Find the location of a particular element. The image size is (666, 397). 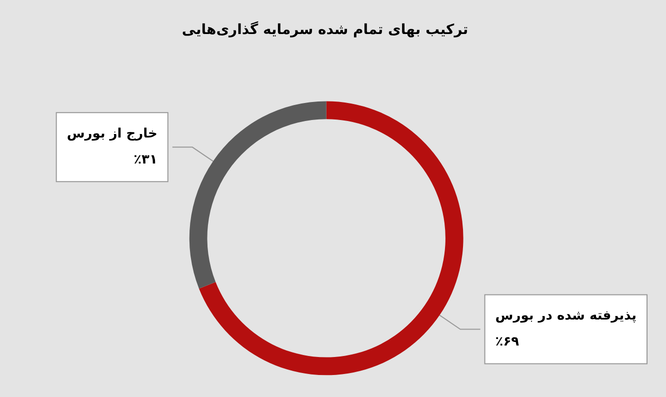

data-label: ٪۶۹ is located at coordinates (507, 342).